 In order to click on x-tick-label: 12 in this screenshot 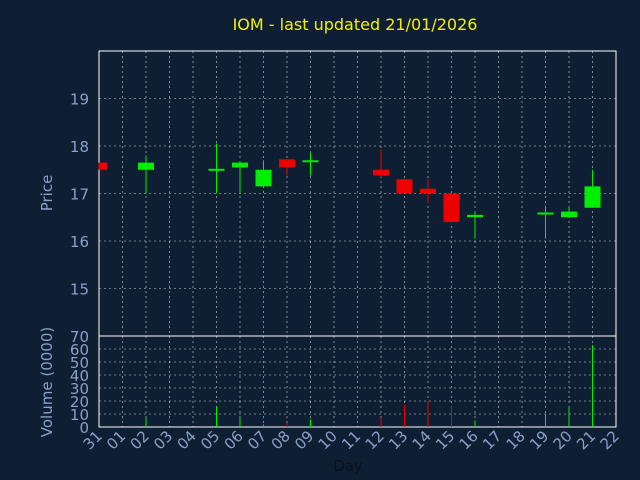, I will do `click(375, 440)`.